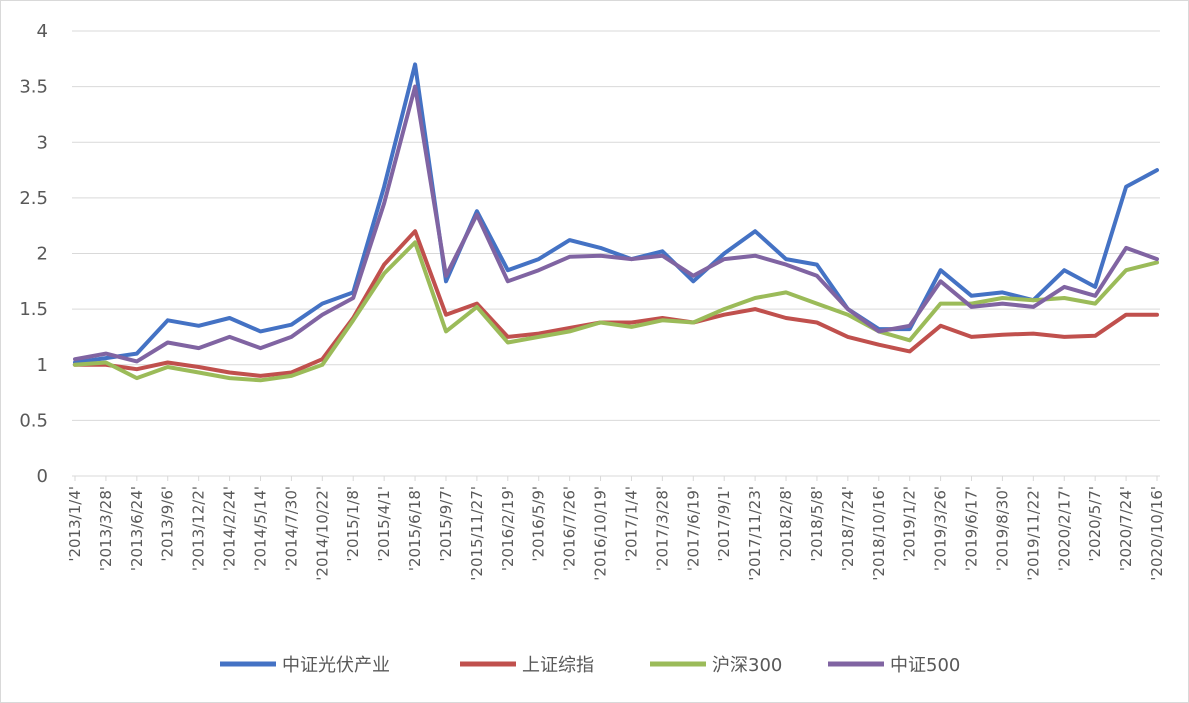 This screenshot has width=1189, height=703. What do you see at coordinates (137, 528) in the screenshot?
I see `x-tick-label: '2013/6/24'` at bounding box center [137, 528].